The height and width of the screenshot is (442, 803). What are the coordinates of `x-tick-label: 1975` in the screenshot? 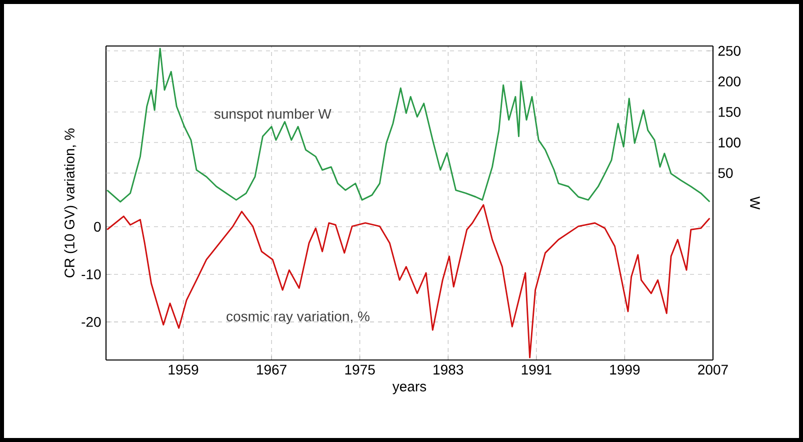 It's located at (360, 369).